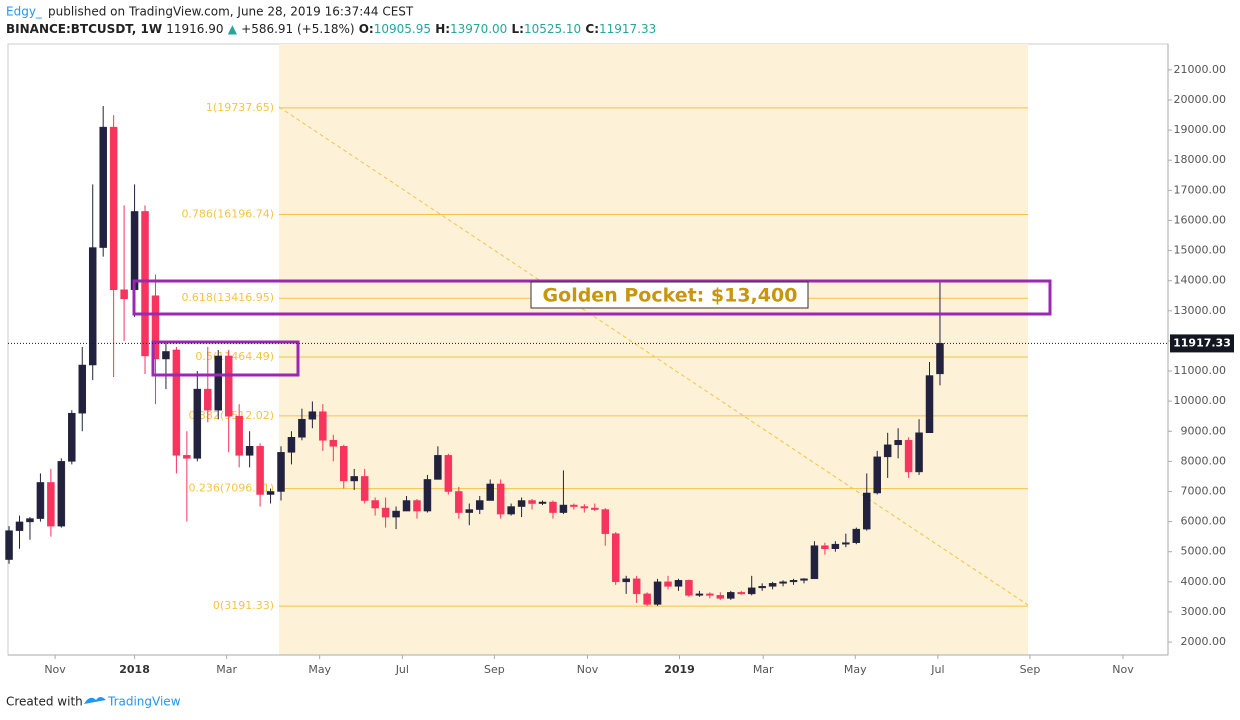 The width and height of the screenshot is (1240, 720). What do you see at coordinates (1204, 611) in the screenshot?
I see `y-tick-label: 3000.00` at bounding box center [1204, 611].